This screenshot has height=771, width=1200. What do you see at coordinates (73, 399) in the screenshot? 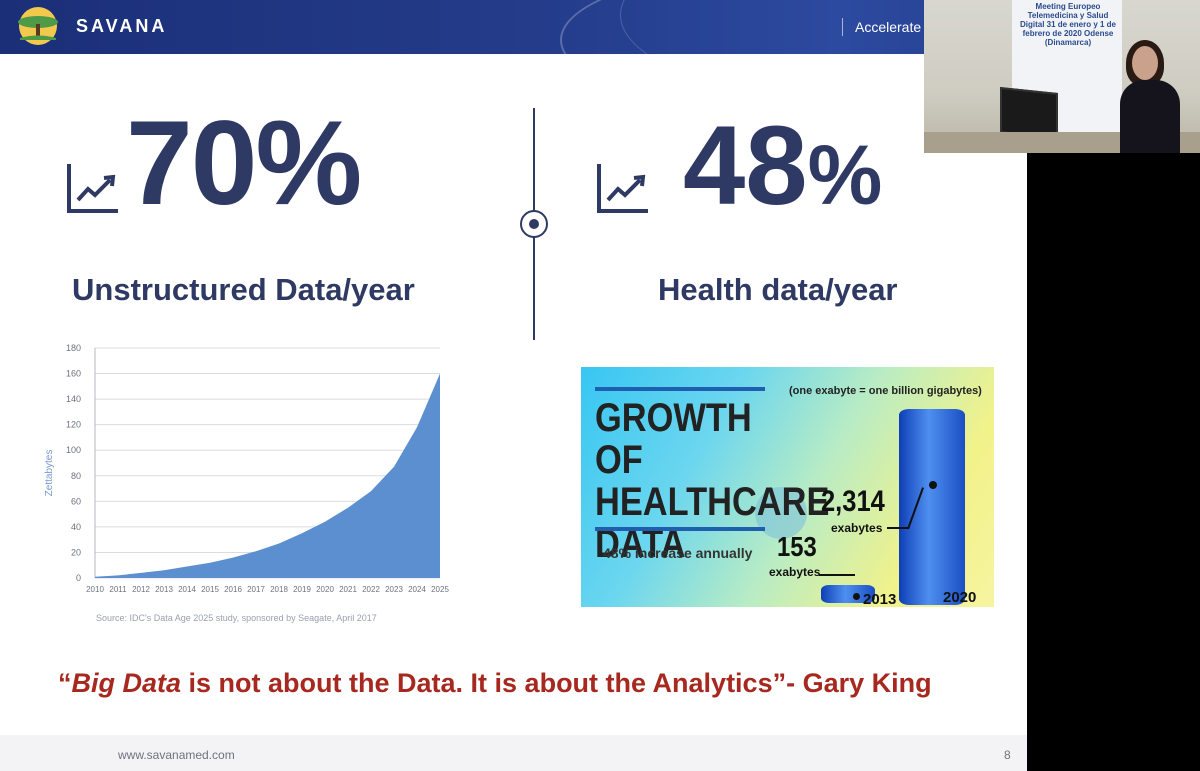
I see `y-tick-label: 140` at bounding box center [73, 399].